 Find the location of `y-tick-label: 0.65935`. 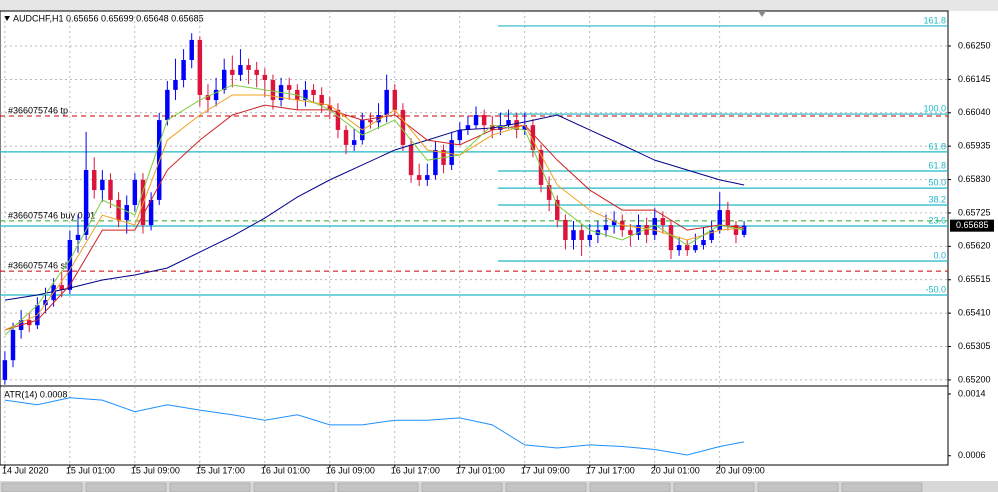

y-tick-label: 0.65935 is located at coordinates (974, 146).